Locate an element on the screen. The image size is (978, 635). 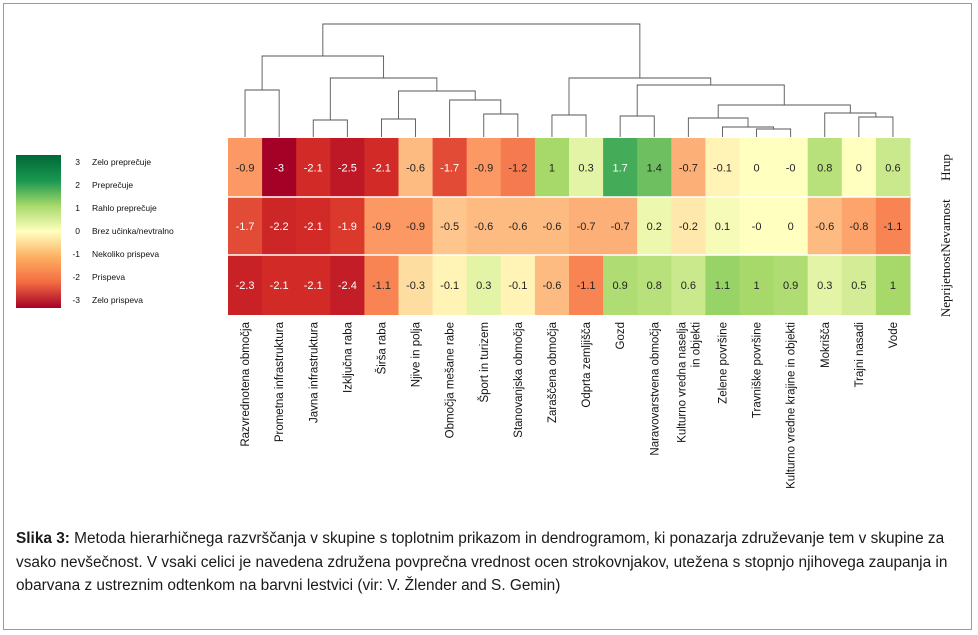
row-label: Hrup is located at coordinates (945, 167).